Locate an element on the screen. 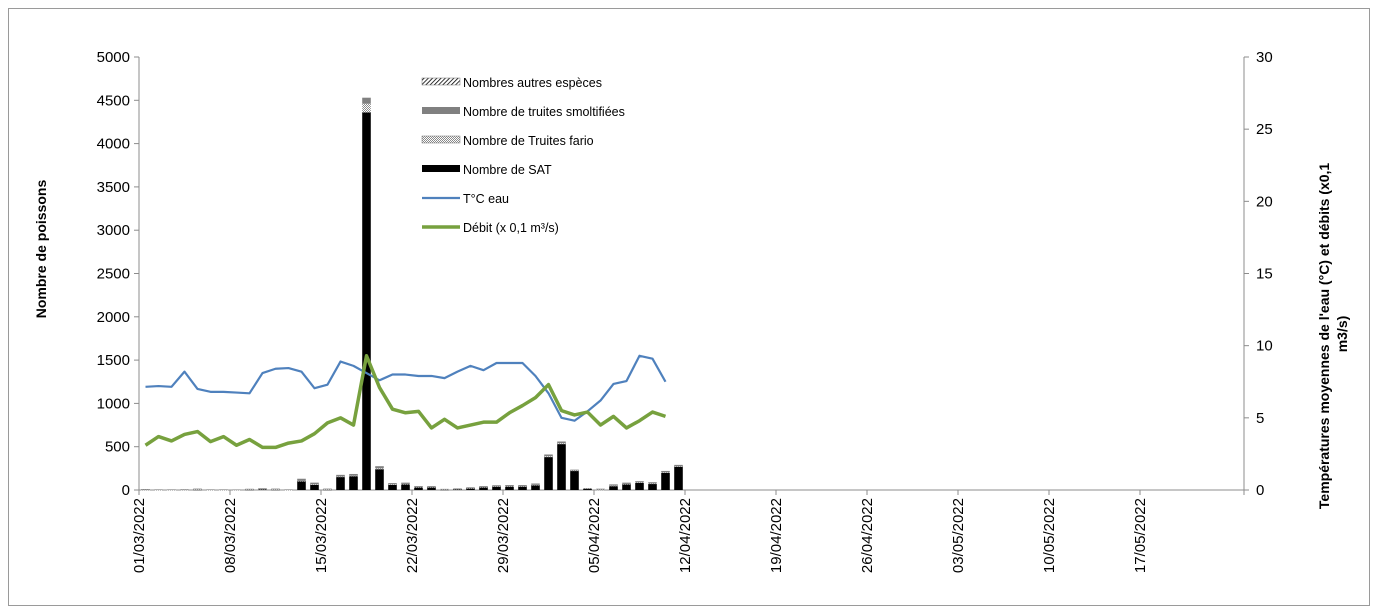 The height and width of the screenshot is (615, 1378). x-tick-label: 22/03/2022 is located at coordinates (412, 535).